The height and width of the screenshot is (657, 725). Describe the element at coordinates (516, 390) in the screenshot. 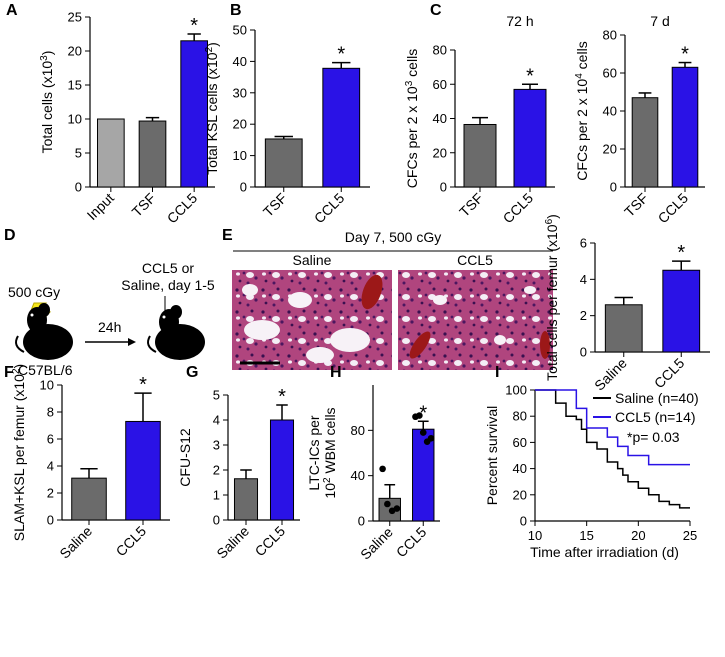

I see `y-tick-label: 100` at that location.